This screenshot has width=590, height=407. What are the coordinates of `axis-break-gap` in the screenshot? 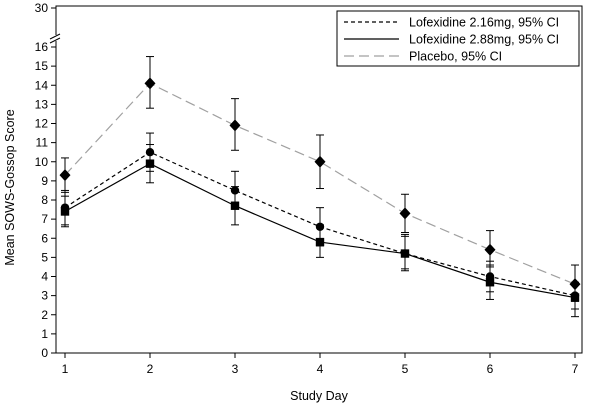 It's located at (56, 38).